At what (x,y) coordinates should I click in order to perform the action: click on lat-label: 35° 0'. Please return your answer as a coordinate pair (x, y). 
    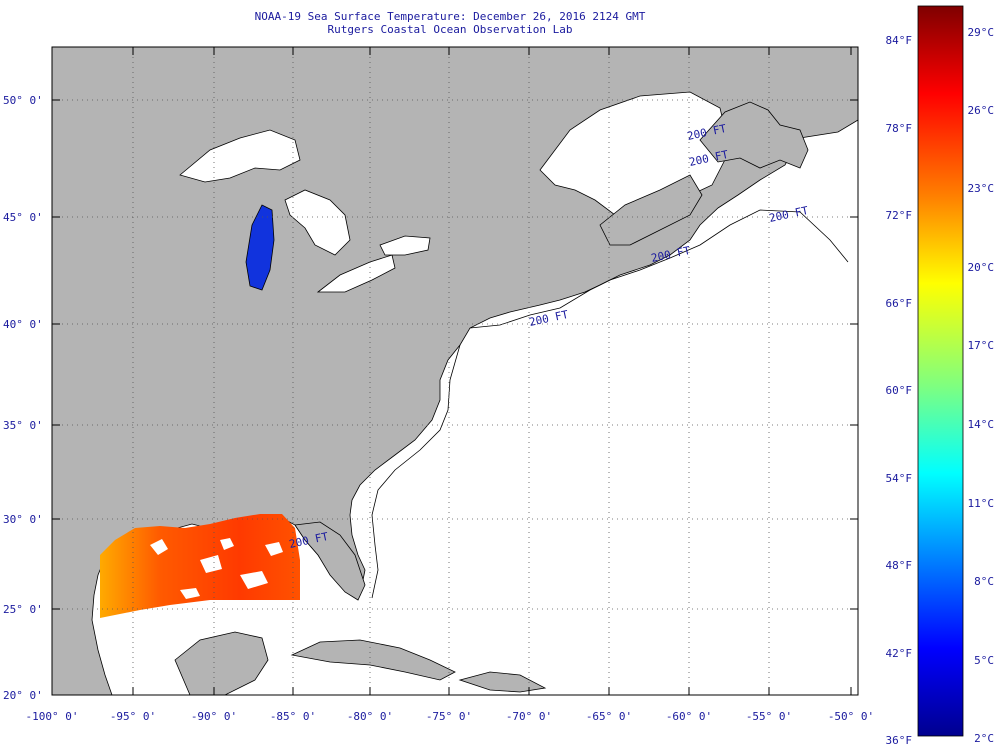
    Looking at the image, I should click on (23, 425).